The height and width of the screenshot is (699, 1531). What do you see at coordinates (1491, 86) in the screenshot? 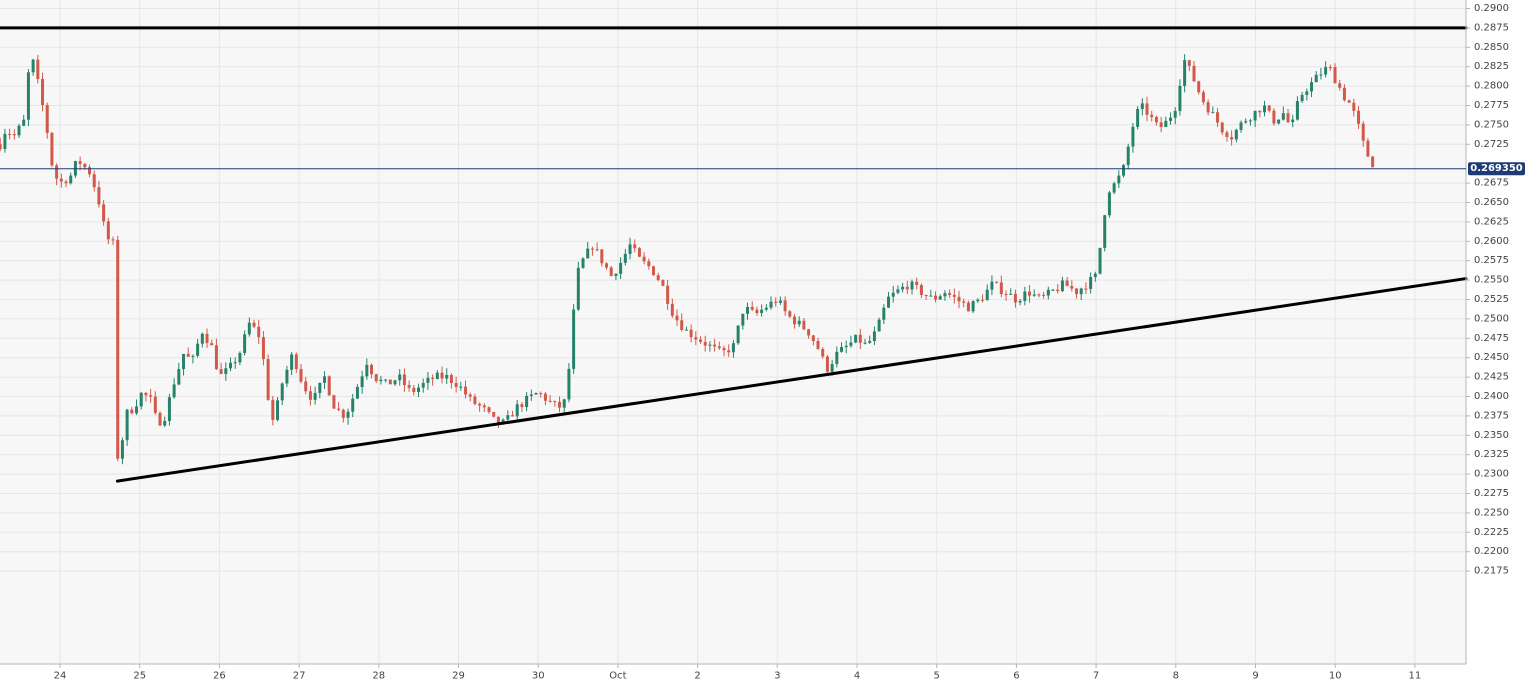
I see `y-tick-label: 0.2800` at bounding box center [1491, 86].